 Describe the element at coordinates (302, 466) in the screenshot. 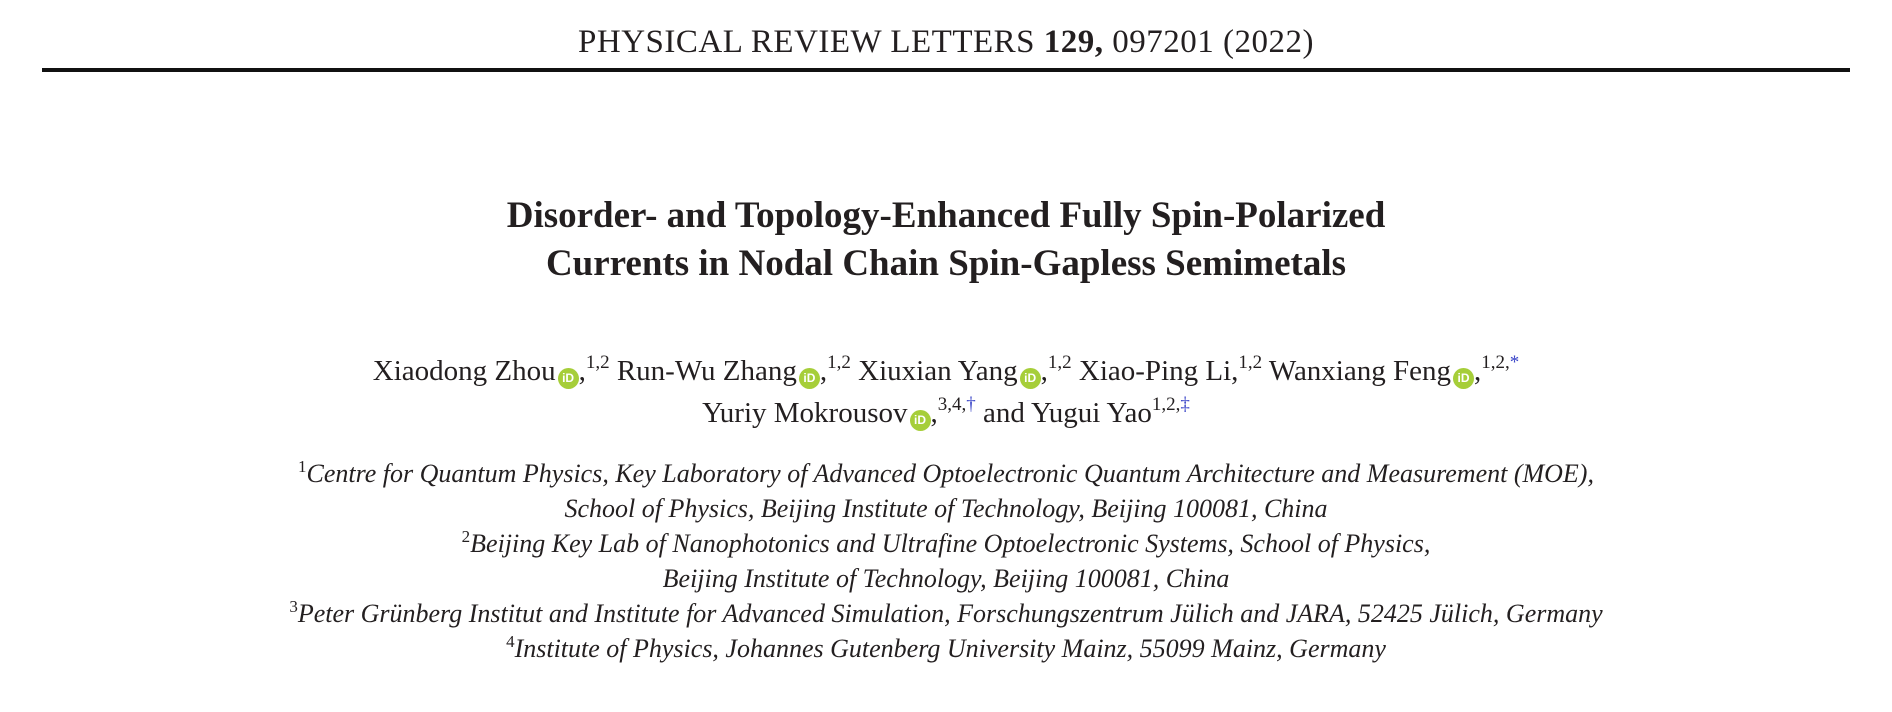

I see `affiliation-number: 1` at that location.